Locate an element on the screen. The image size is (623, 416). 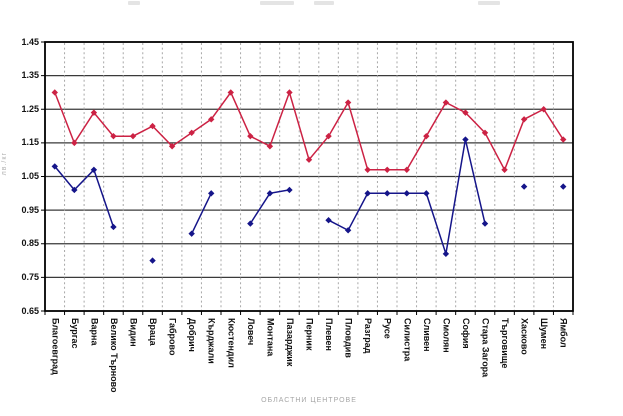
y-tick-label: 0.85 is located at coordinates (30, 243).